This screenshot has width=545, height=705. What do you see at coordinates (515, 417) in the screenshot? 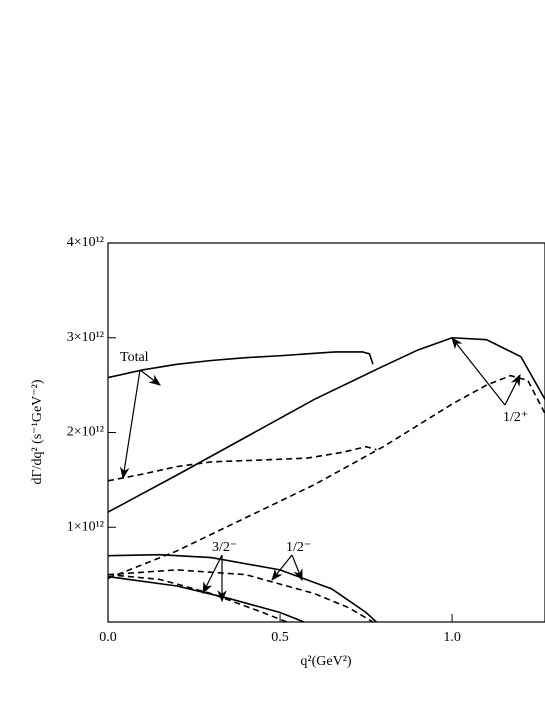
I see `annotation: 1/2⁺` at bounding box center [515, 417].